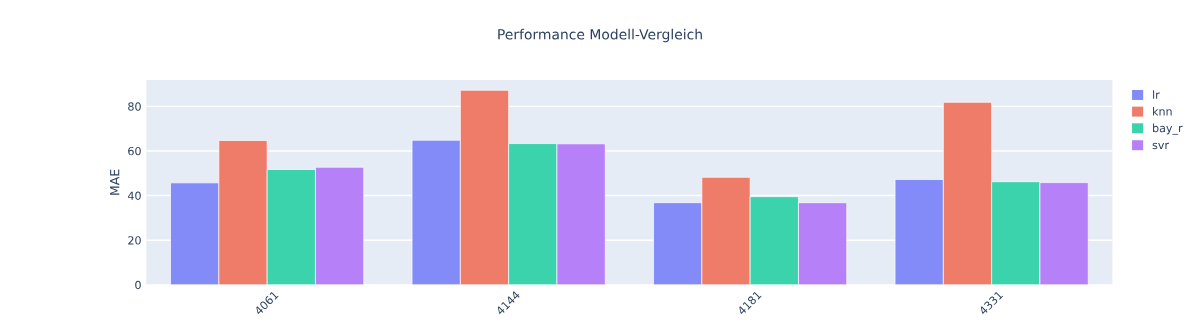 This screenshot has width=1200, height=320. What do you see at coordinates (134, 106) in the screenshot?
I see `y-tick-label: 80` at bounding box center [134, 106].